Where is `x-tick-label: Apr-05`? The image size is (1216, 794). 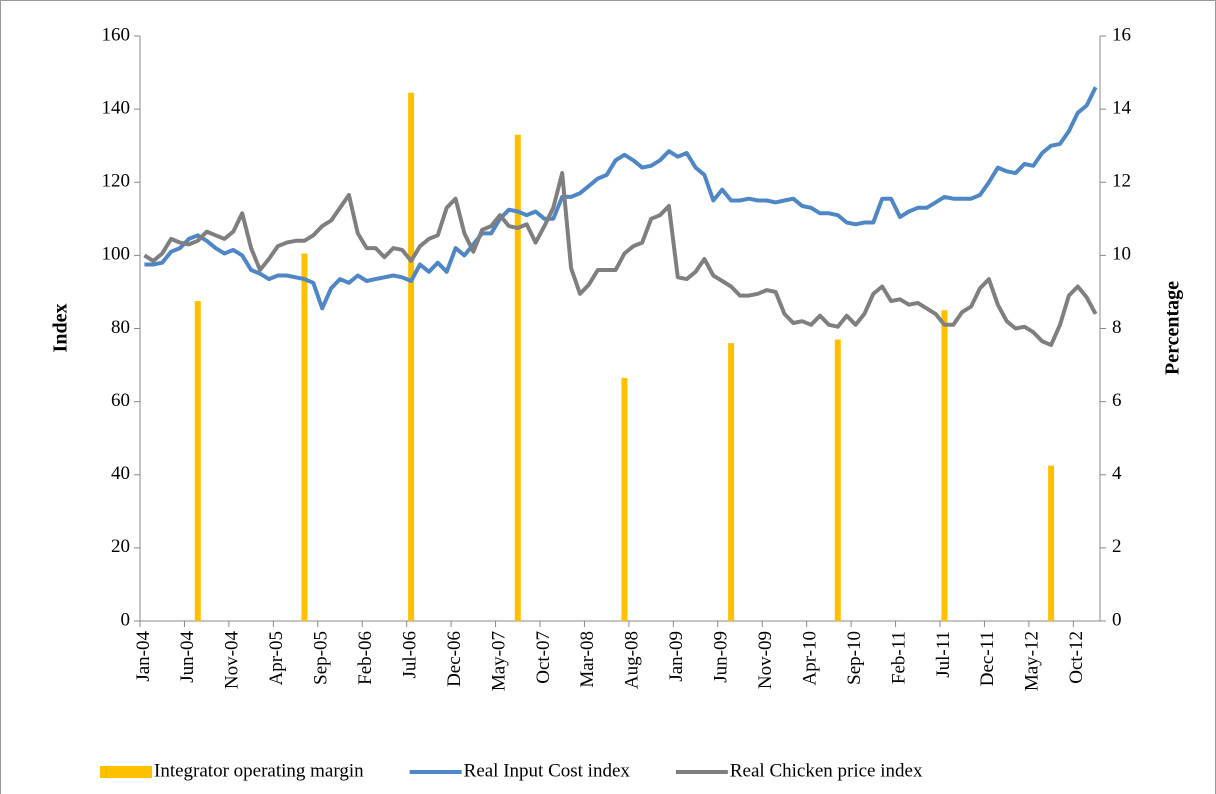
x-tick-label: Apr-05 is located at coordinates (276, 658).